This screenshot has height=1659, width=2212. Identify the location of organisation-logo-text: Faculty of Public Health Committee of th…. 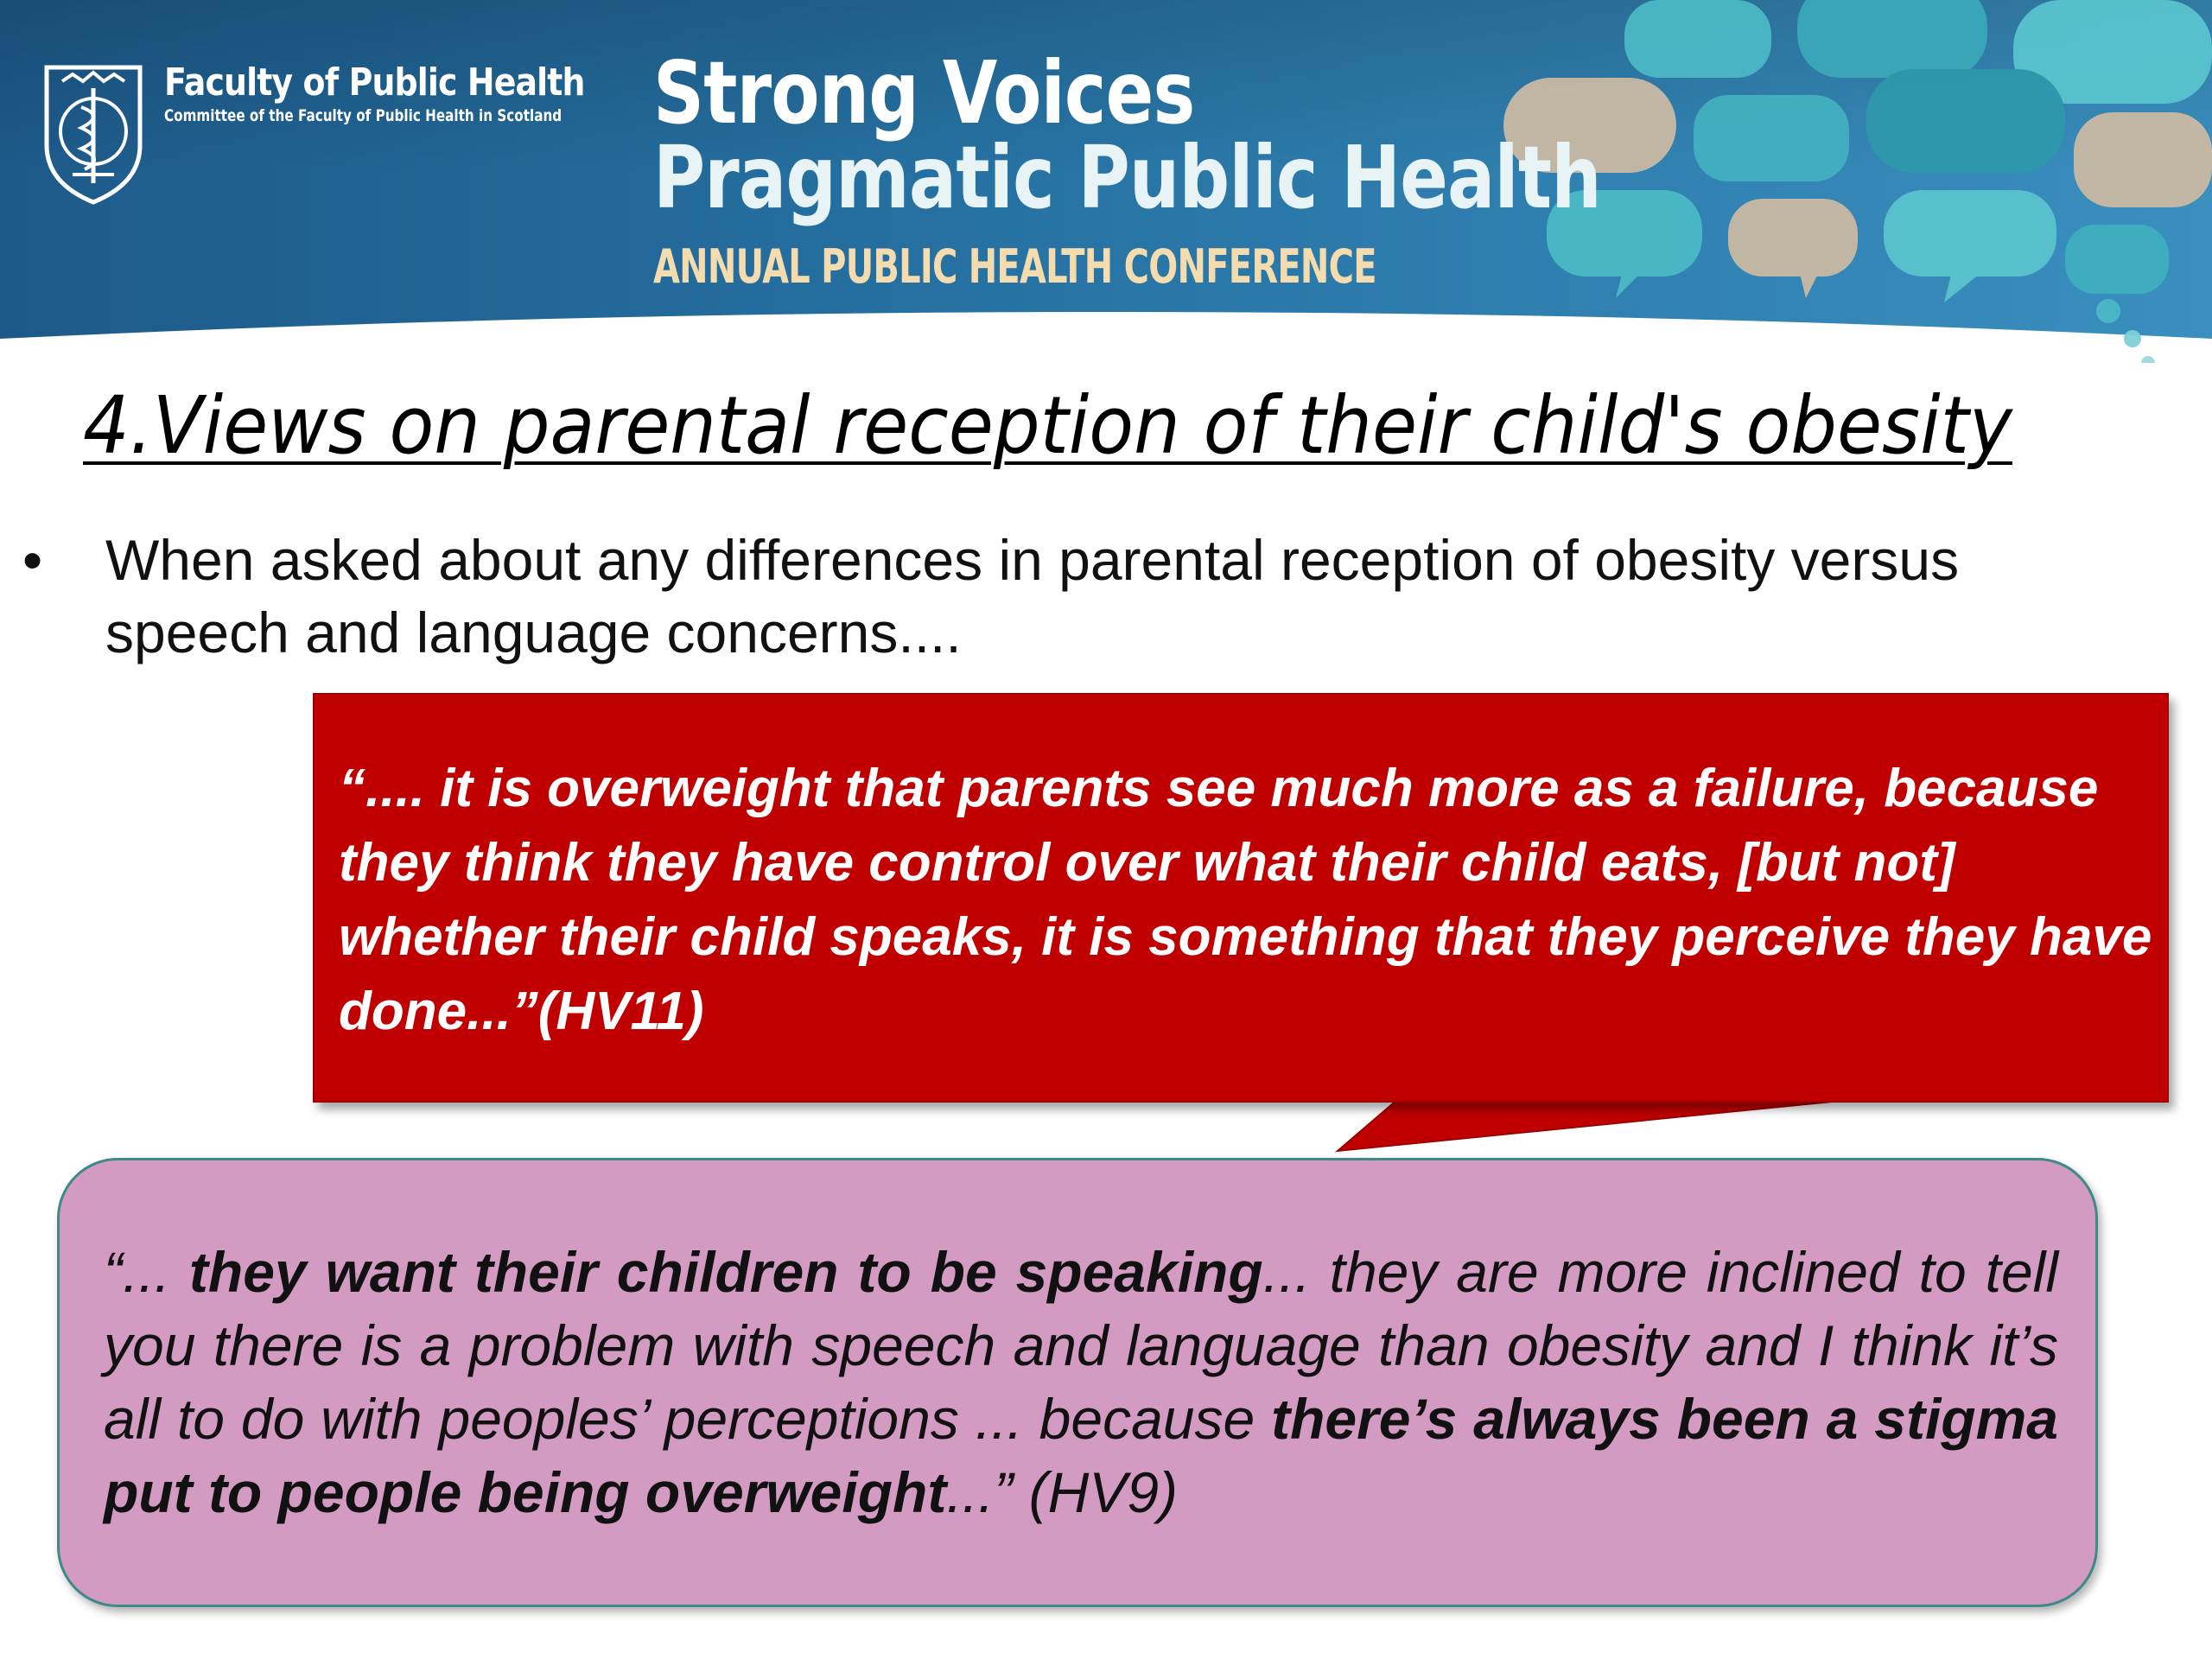
(412, 93).